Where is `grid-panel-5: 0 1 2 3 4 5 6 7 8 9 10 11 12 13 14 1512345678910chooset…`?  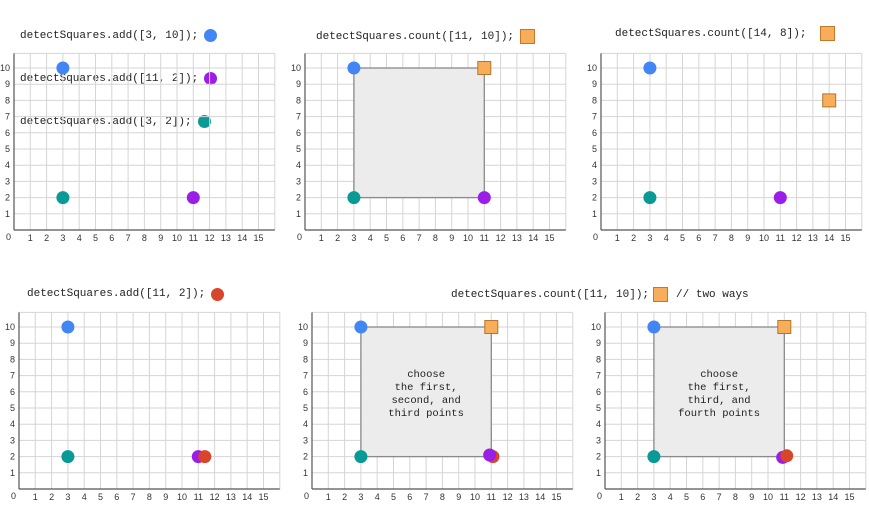
grid-panel-5: 0 1 2 3 4 5 6 7 8 9 10 11 12 13 14 1512345678910chooset… is located at coordinates (436, 406).